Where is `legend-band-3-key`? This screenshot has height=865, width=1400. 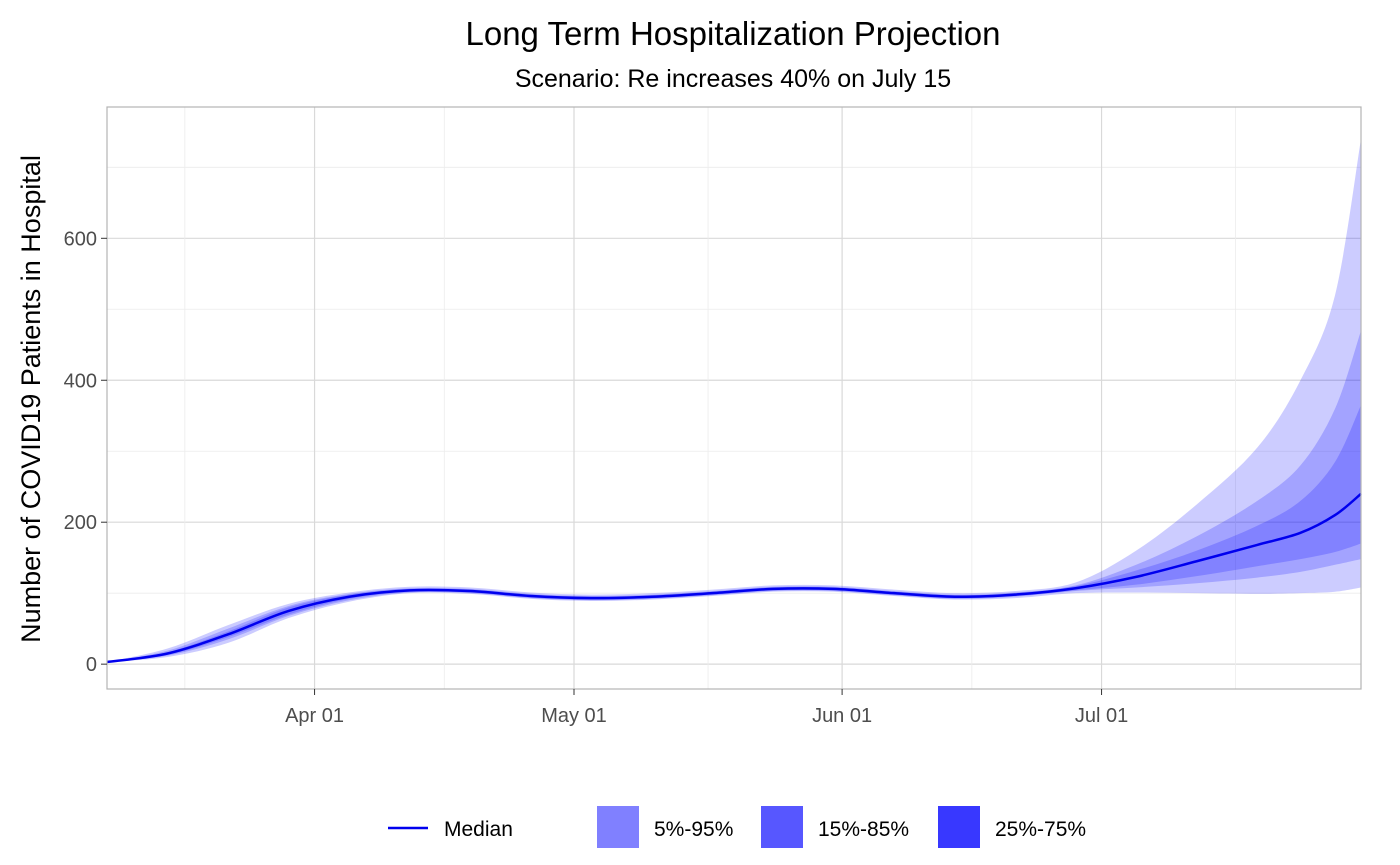 legend-band-3-key is located at coordinates (959, 827).